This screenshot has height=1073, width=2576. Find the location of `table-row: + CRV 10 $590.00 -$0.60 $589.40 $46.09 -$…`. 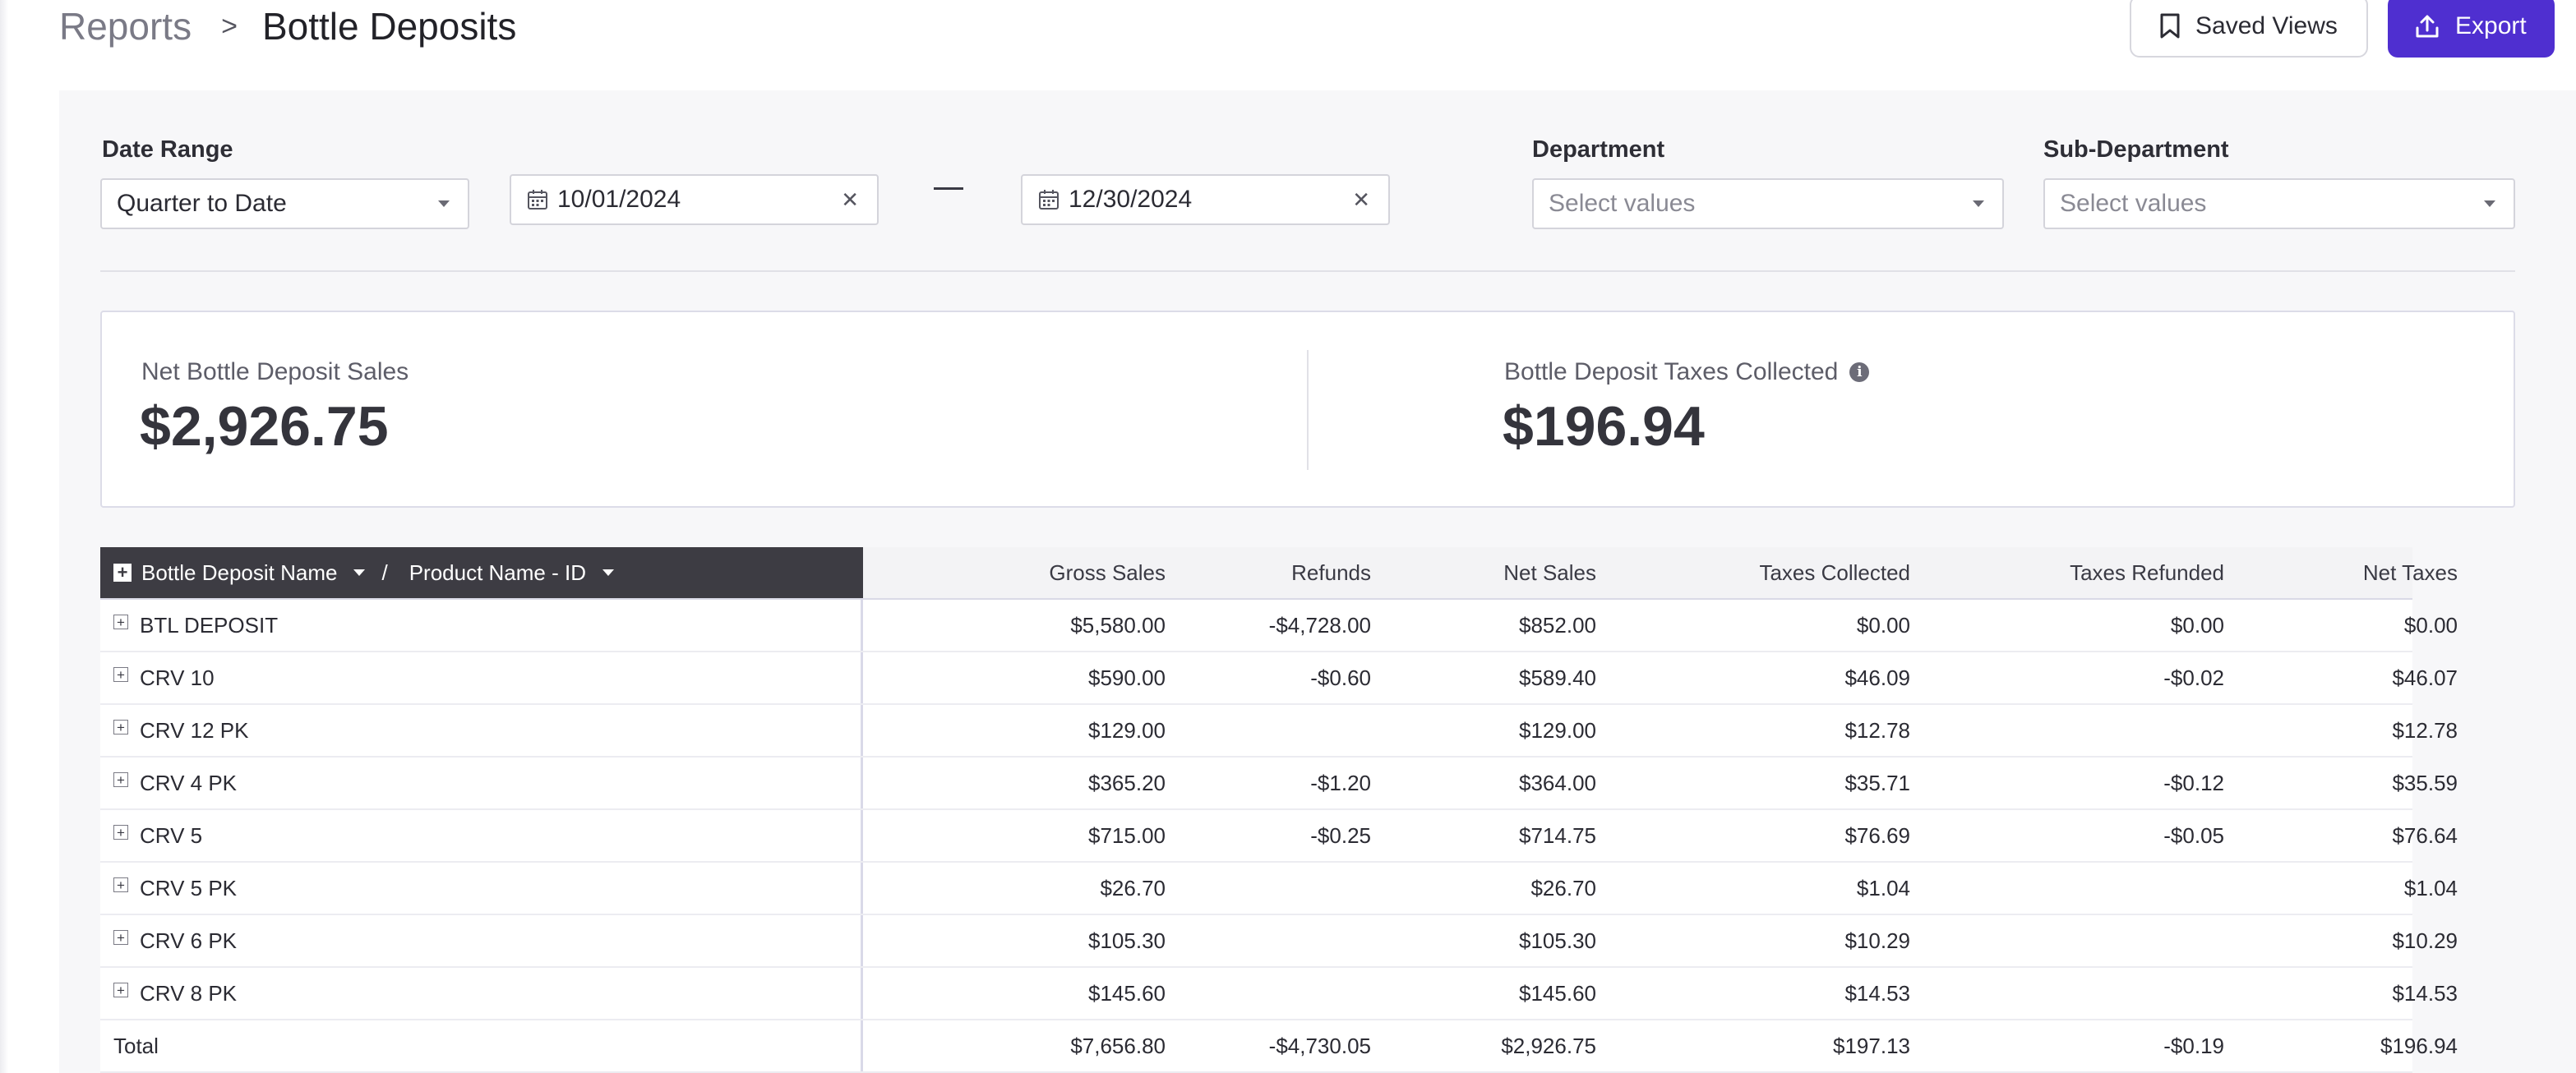

table-row: + CRV 10 $590.00 -$0.60 $589.40 $46.09 -$… is located at coordinates (1279, 679).